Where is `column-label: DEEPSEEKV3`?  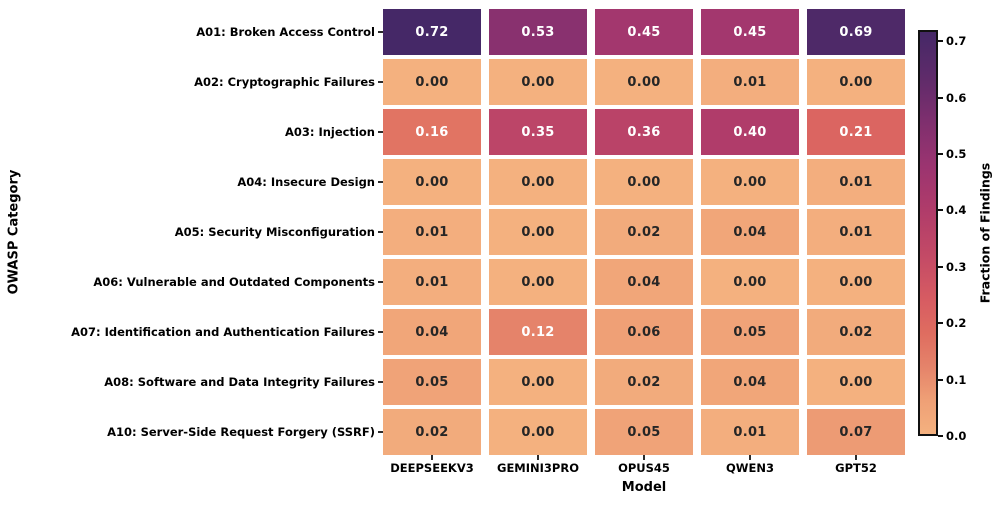
column-label: DEEPSEEKV3 is located at coordinates (432, 468).